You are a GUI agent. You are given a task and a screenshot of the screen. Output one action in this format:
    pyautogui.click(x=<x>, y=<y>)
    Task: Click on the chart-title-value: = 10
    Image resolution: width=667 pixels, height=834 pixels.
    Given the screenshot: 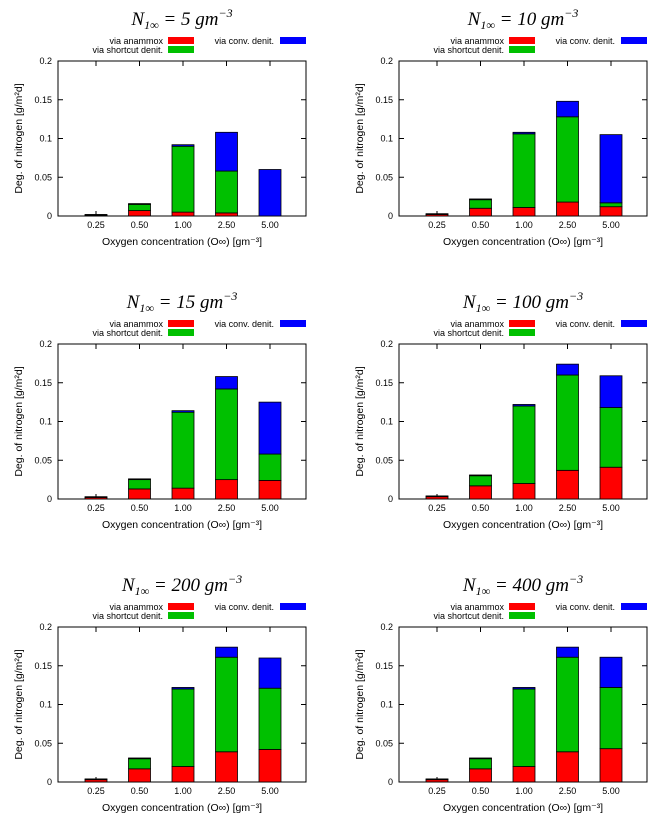 What is the action you would take?
    pyautogui.click(x=518, y=19)
    